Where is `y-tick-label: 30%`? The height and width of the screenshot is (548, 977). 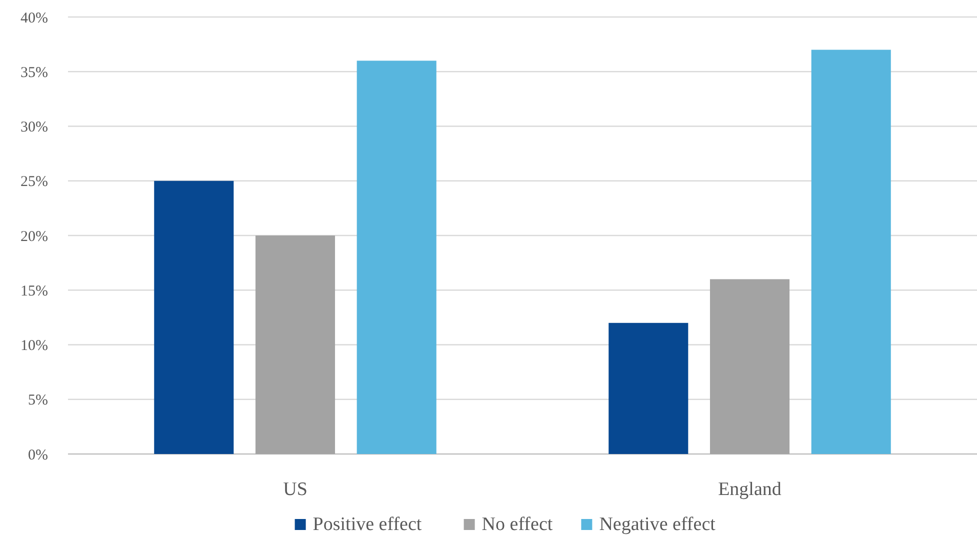
y-tick-label: 30% is located at coordinates (34, 128).